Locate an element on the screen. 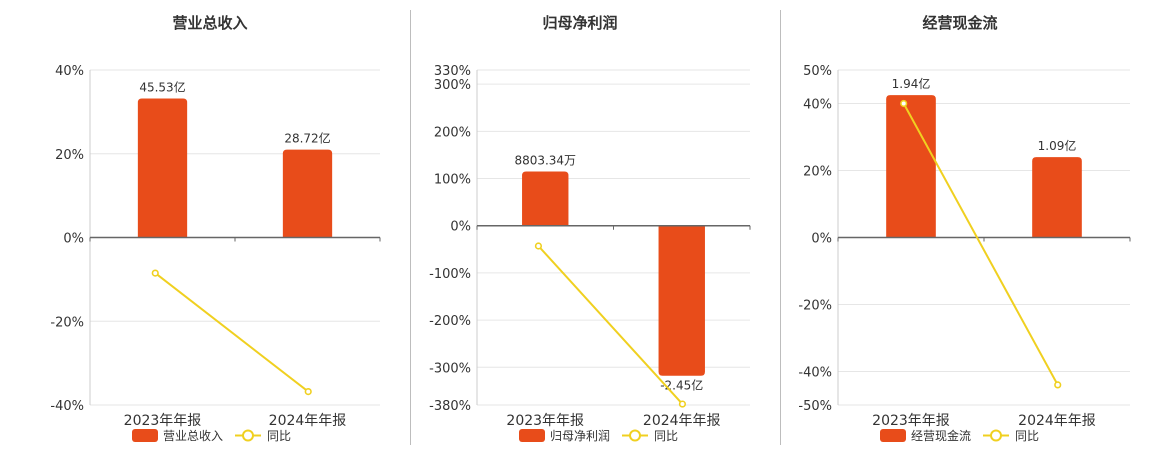 The height and width of the screenshot is (450, 1160). chart-3-legend-bar-swatch is located at coordinates (893, 435).